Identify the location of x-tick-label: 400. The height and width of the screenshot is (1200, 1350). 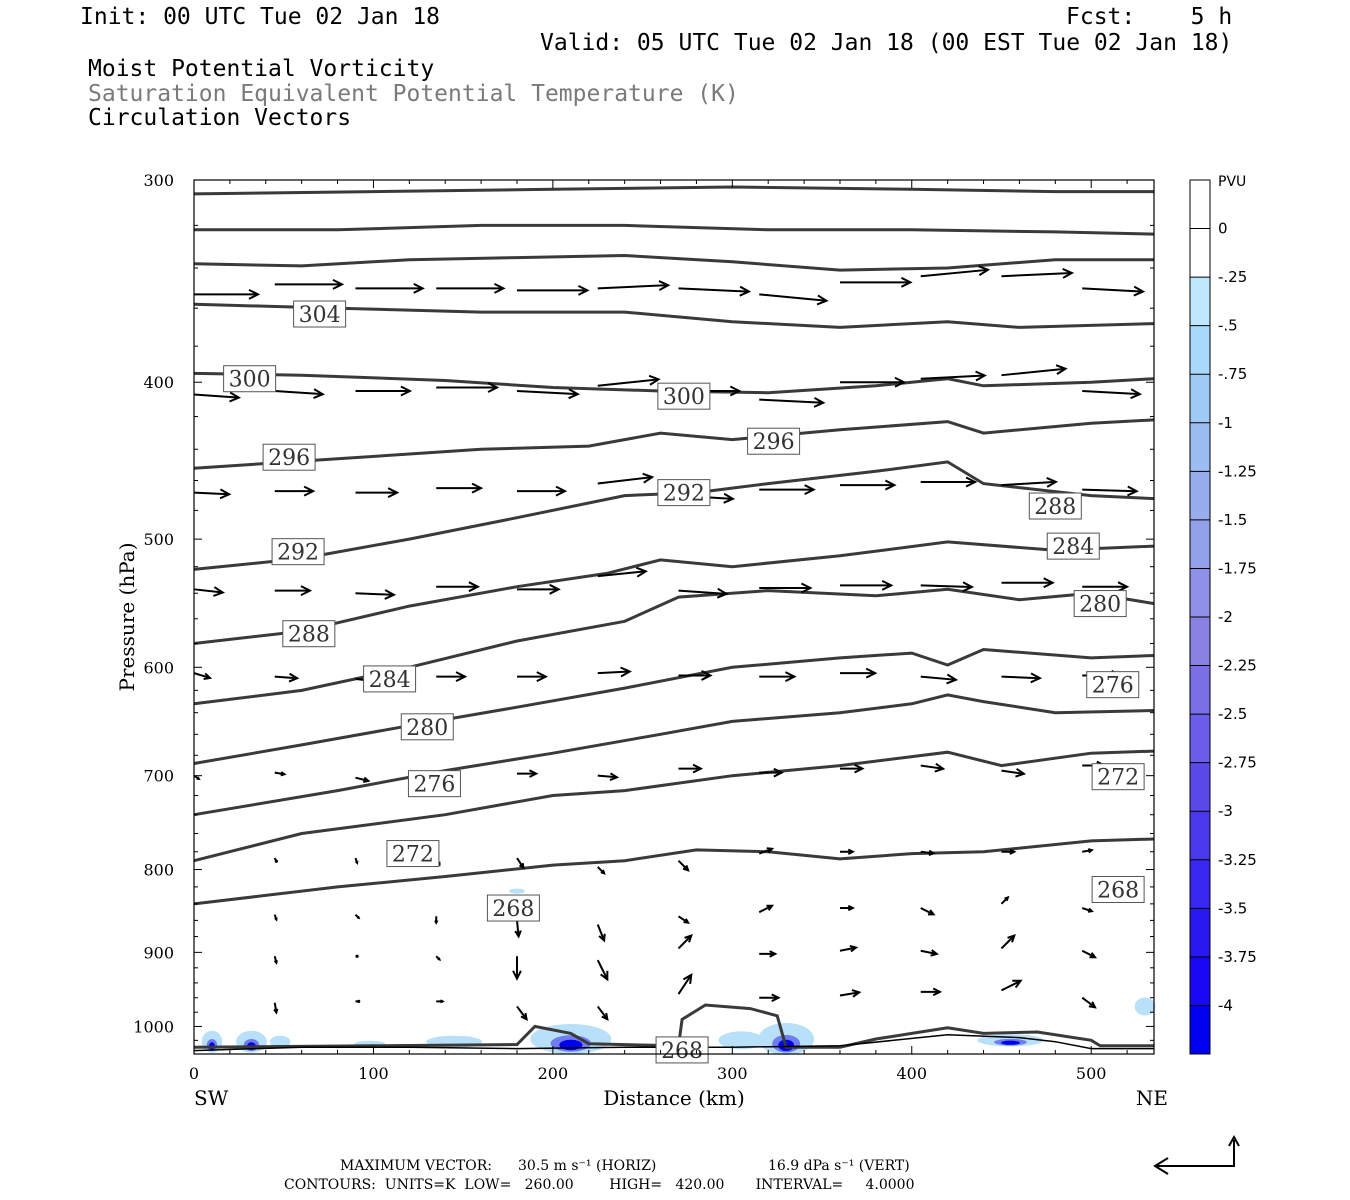
(911, 1073).